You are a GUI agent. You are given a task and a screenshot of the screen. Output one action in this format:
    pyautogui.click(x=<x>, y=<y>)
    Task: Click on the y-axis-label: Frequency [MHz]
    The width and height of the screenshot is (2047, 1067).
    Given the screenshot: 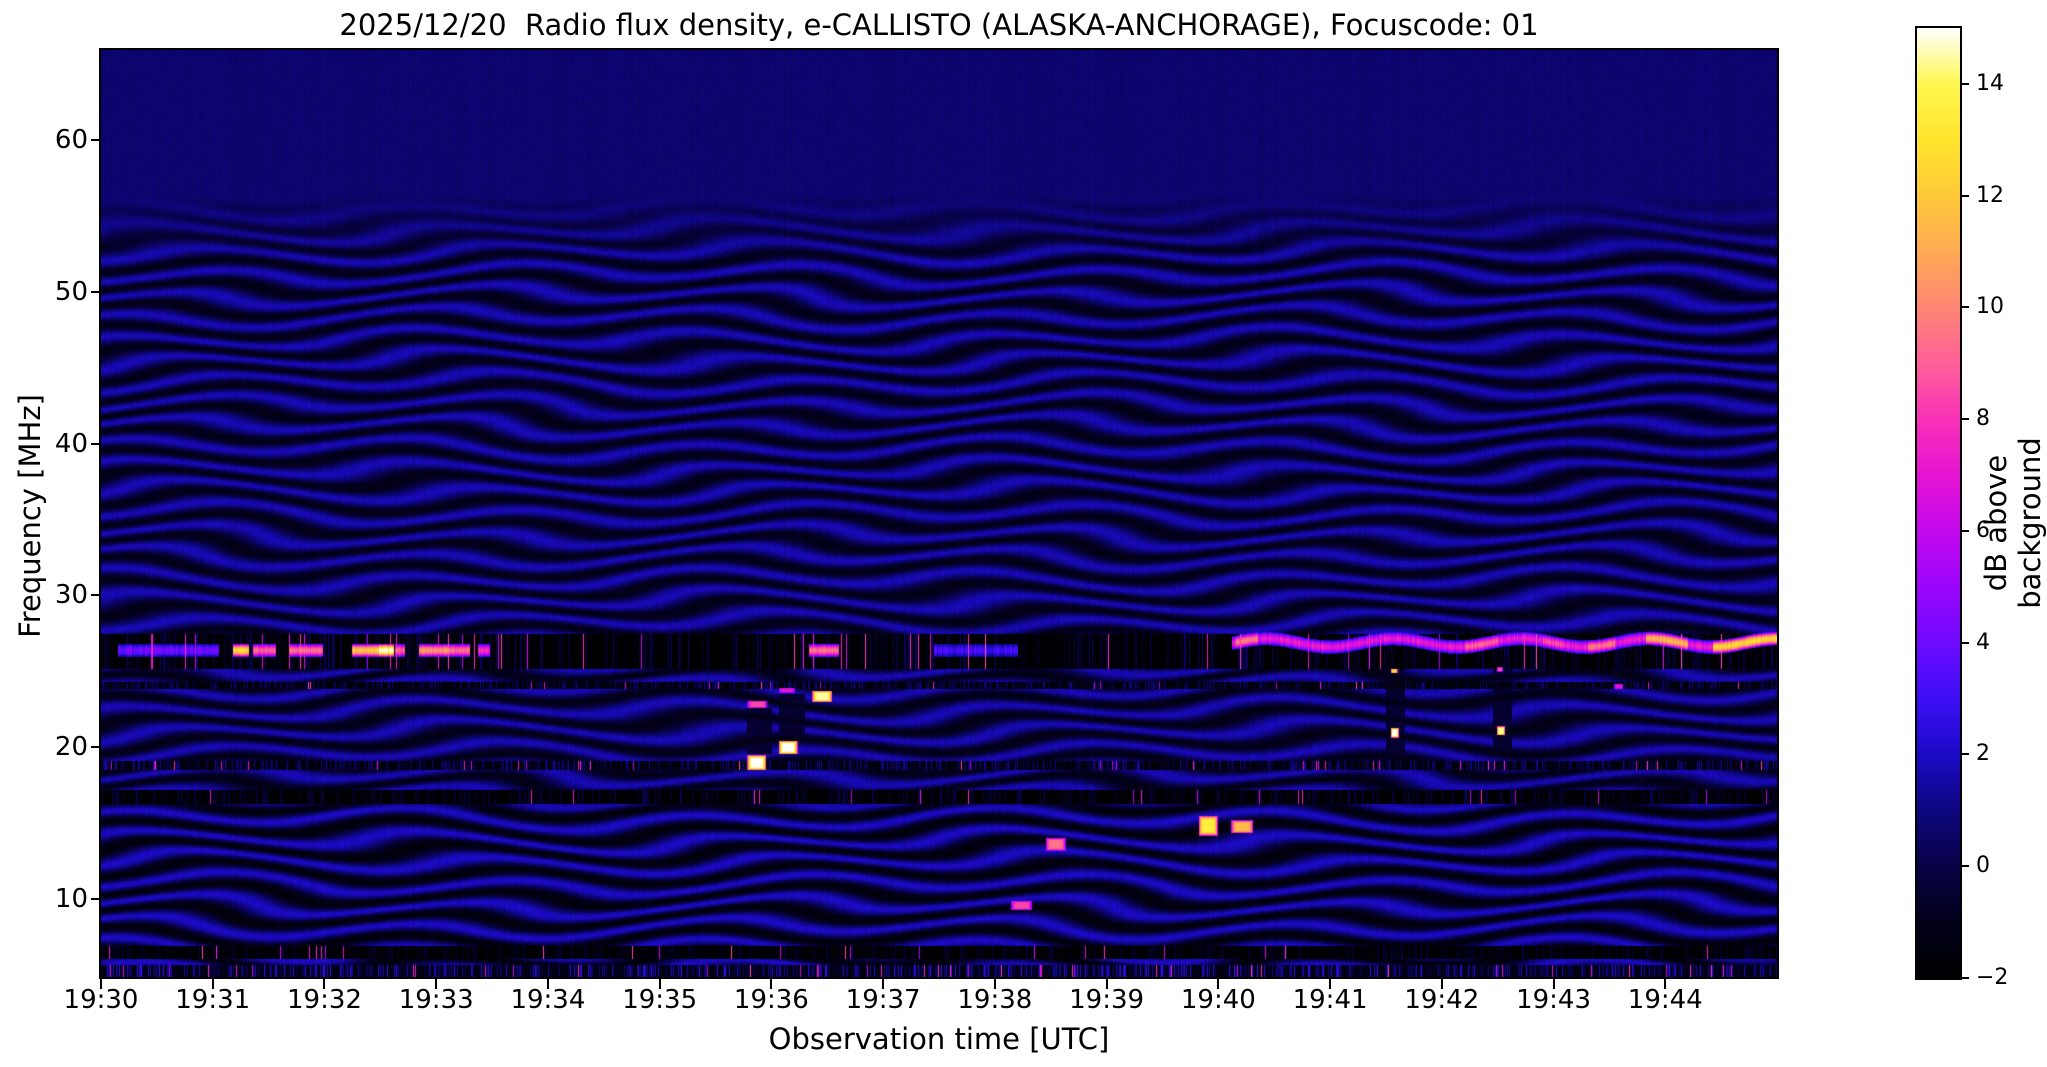 What is the action you would take?
    pyautogui.click(x=30, y=516)
    